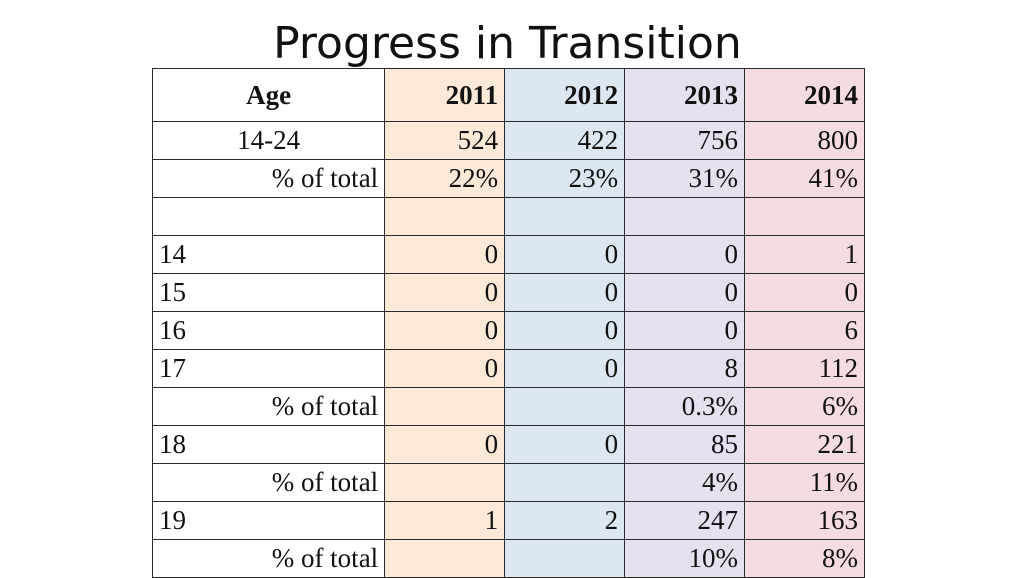 The height and width of the screenshot is (578, 1024). I want to click on table-row: 15 0 0 0 0, so click(508, 292).